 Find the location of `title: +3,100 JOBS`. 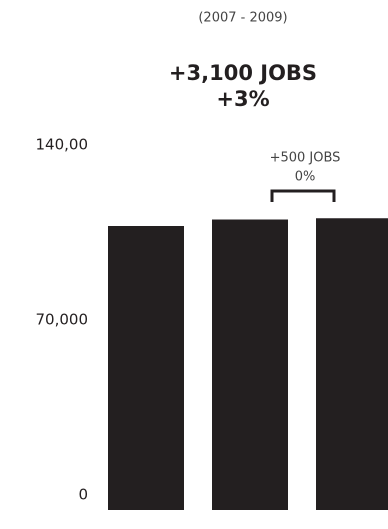

title: +3,100 JOBS is located at coordinates (243, 73).